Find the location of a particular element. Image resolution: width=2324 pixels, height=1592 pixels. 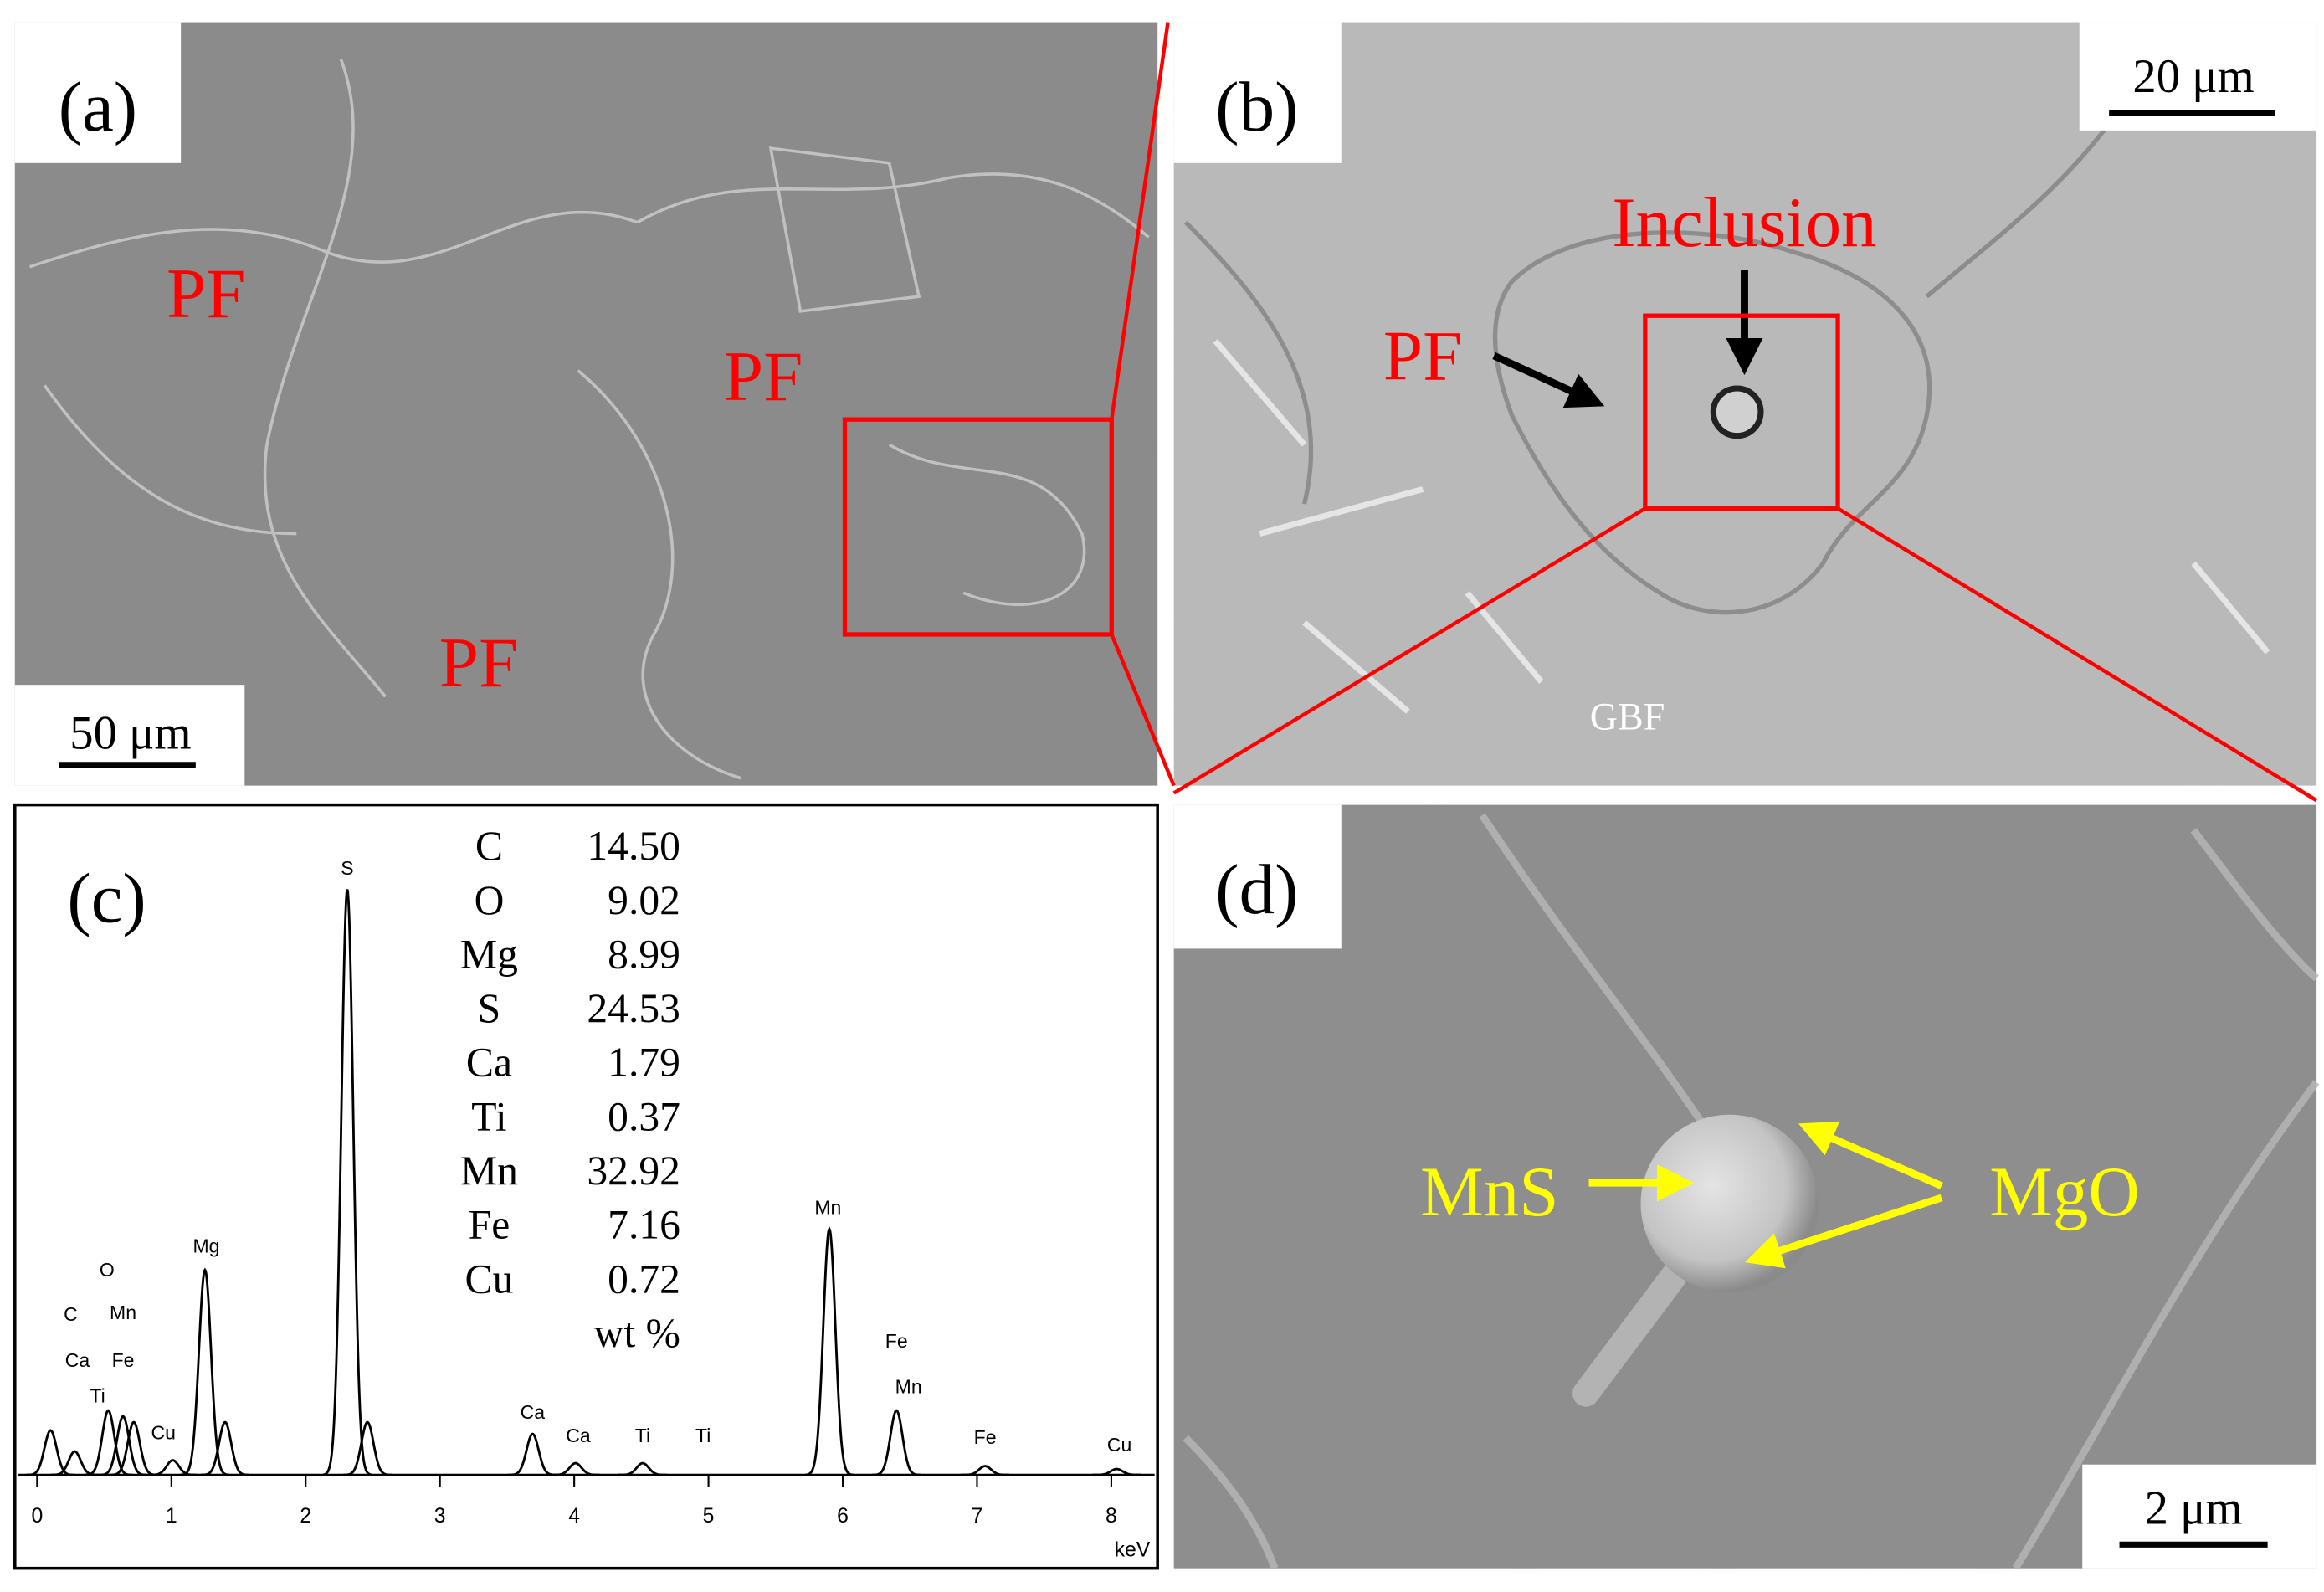

x-tick-label: 6 is located at coordinates (843, 1517).